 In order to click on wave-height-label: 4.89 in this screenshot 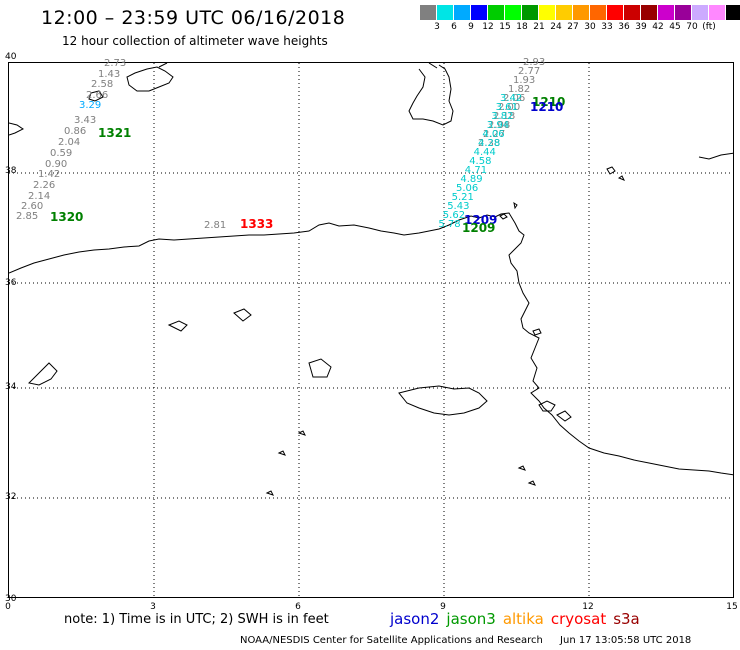, I will do `click(471, 179)`.